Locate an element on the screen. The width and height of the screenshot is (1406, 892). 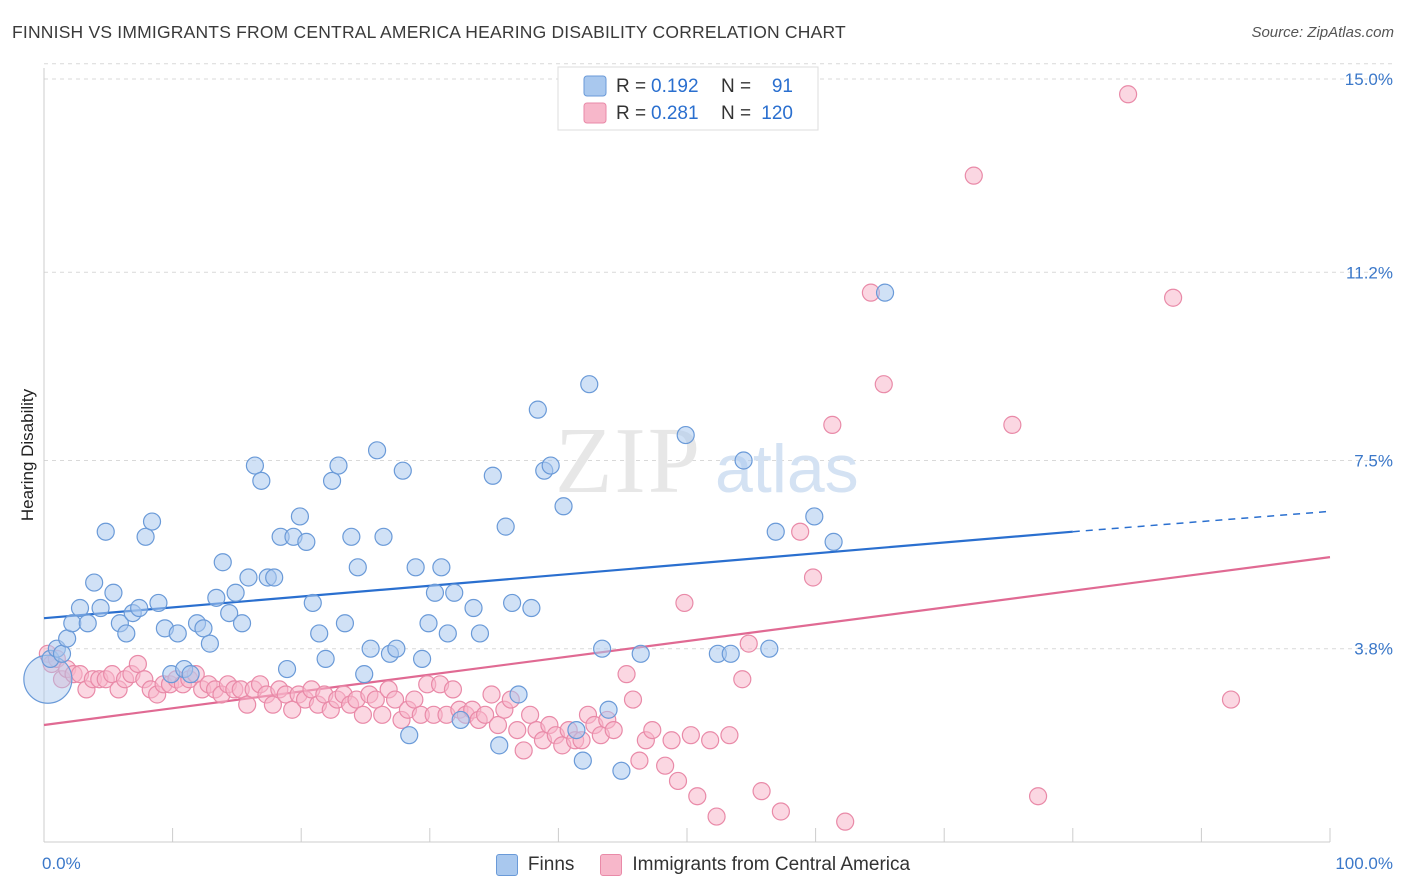
legend-swatch-finns-bottom is located at coordinates (506, 865).